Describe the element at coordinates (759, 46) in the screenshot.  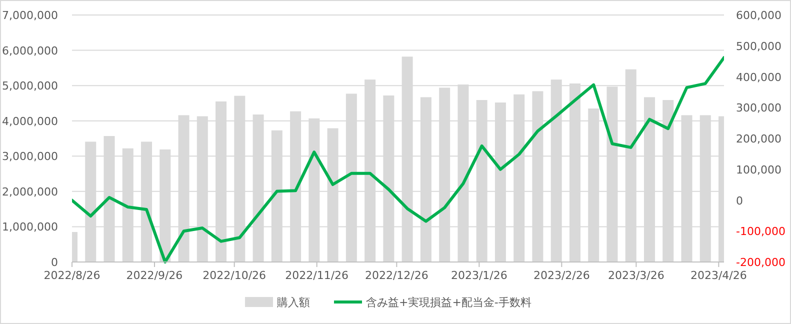
I see `y2-tick-label: 500,000` at that location.